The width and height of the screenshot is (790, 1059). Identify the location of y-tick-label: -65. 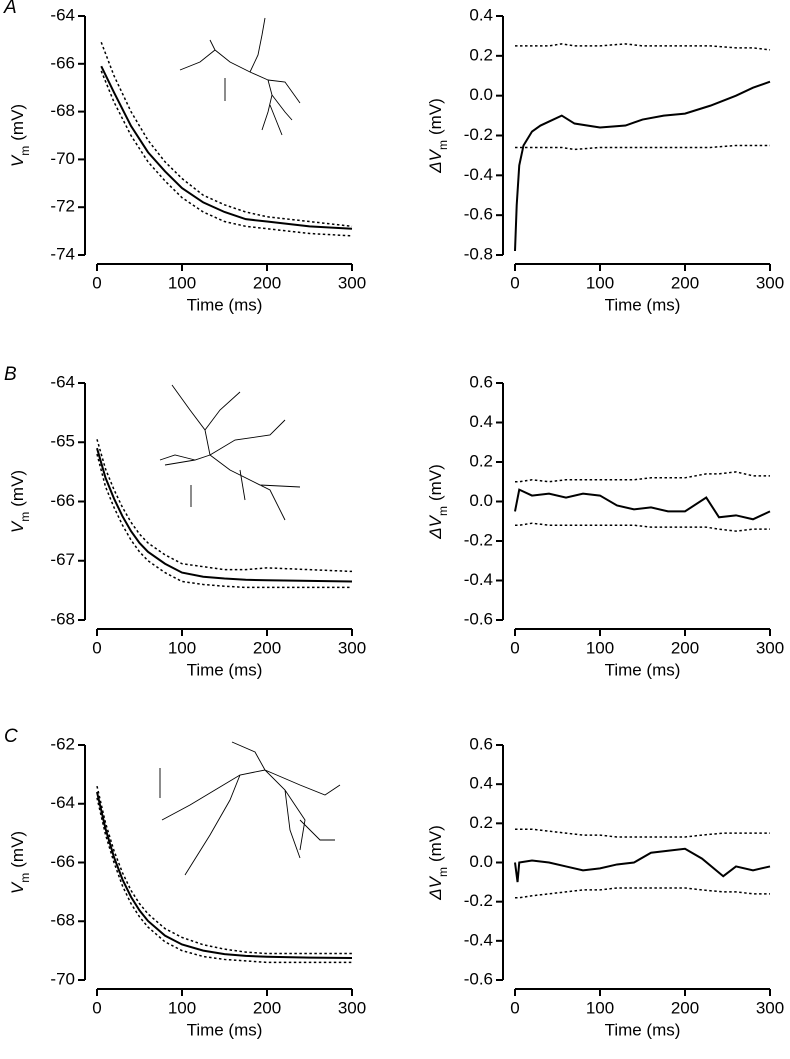
(62, 441).